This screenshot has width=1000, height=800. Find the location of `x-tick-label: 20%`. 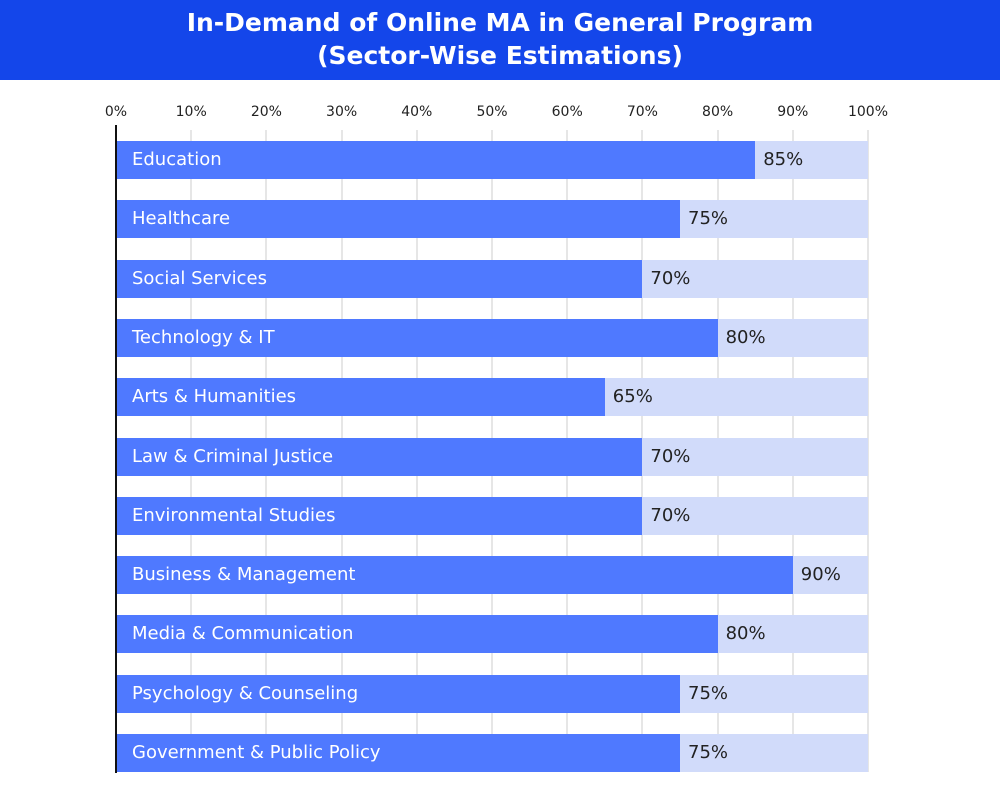

x-tick-label: 20% is located at coordinates (266, 112).